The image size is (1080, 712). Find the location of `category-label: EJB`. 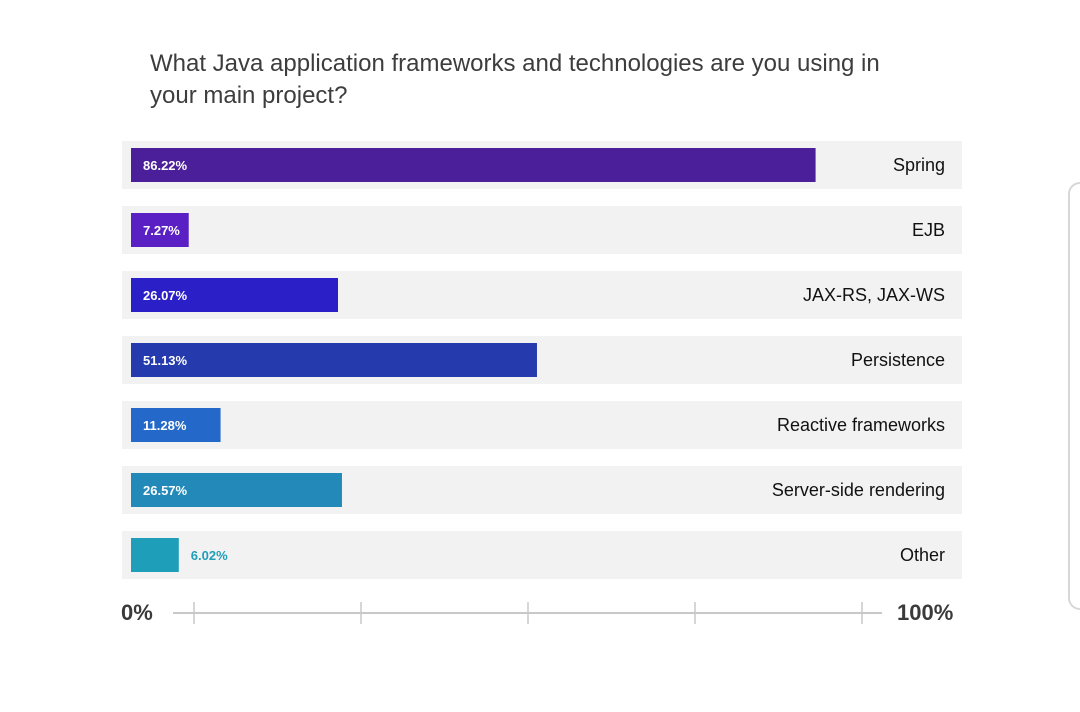

category-label: EJB is located at coordinates (928, 230).